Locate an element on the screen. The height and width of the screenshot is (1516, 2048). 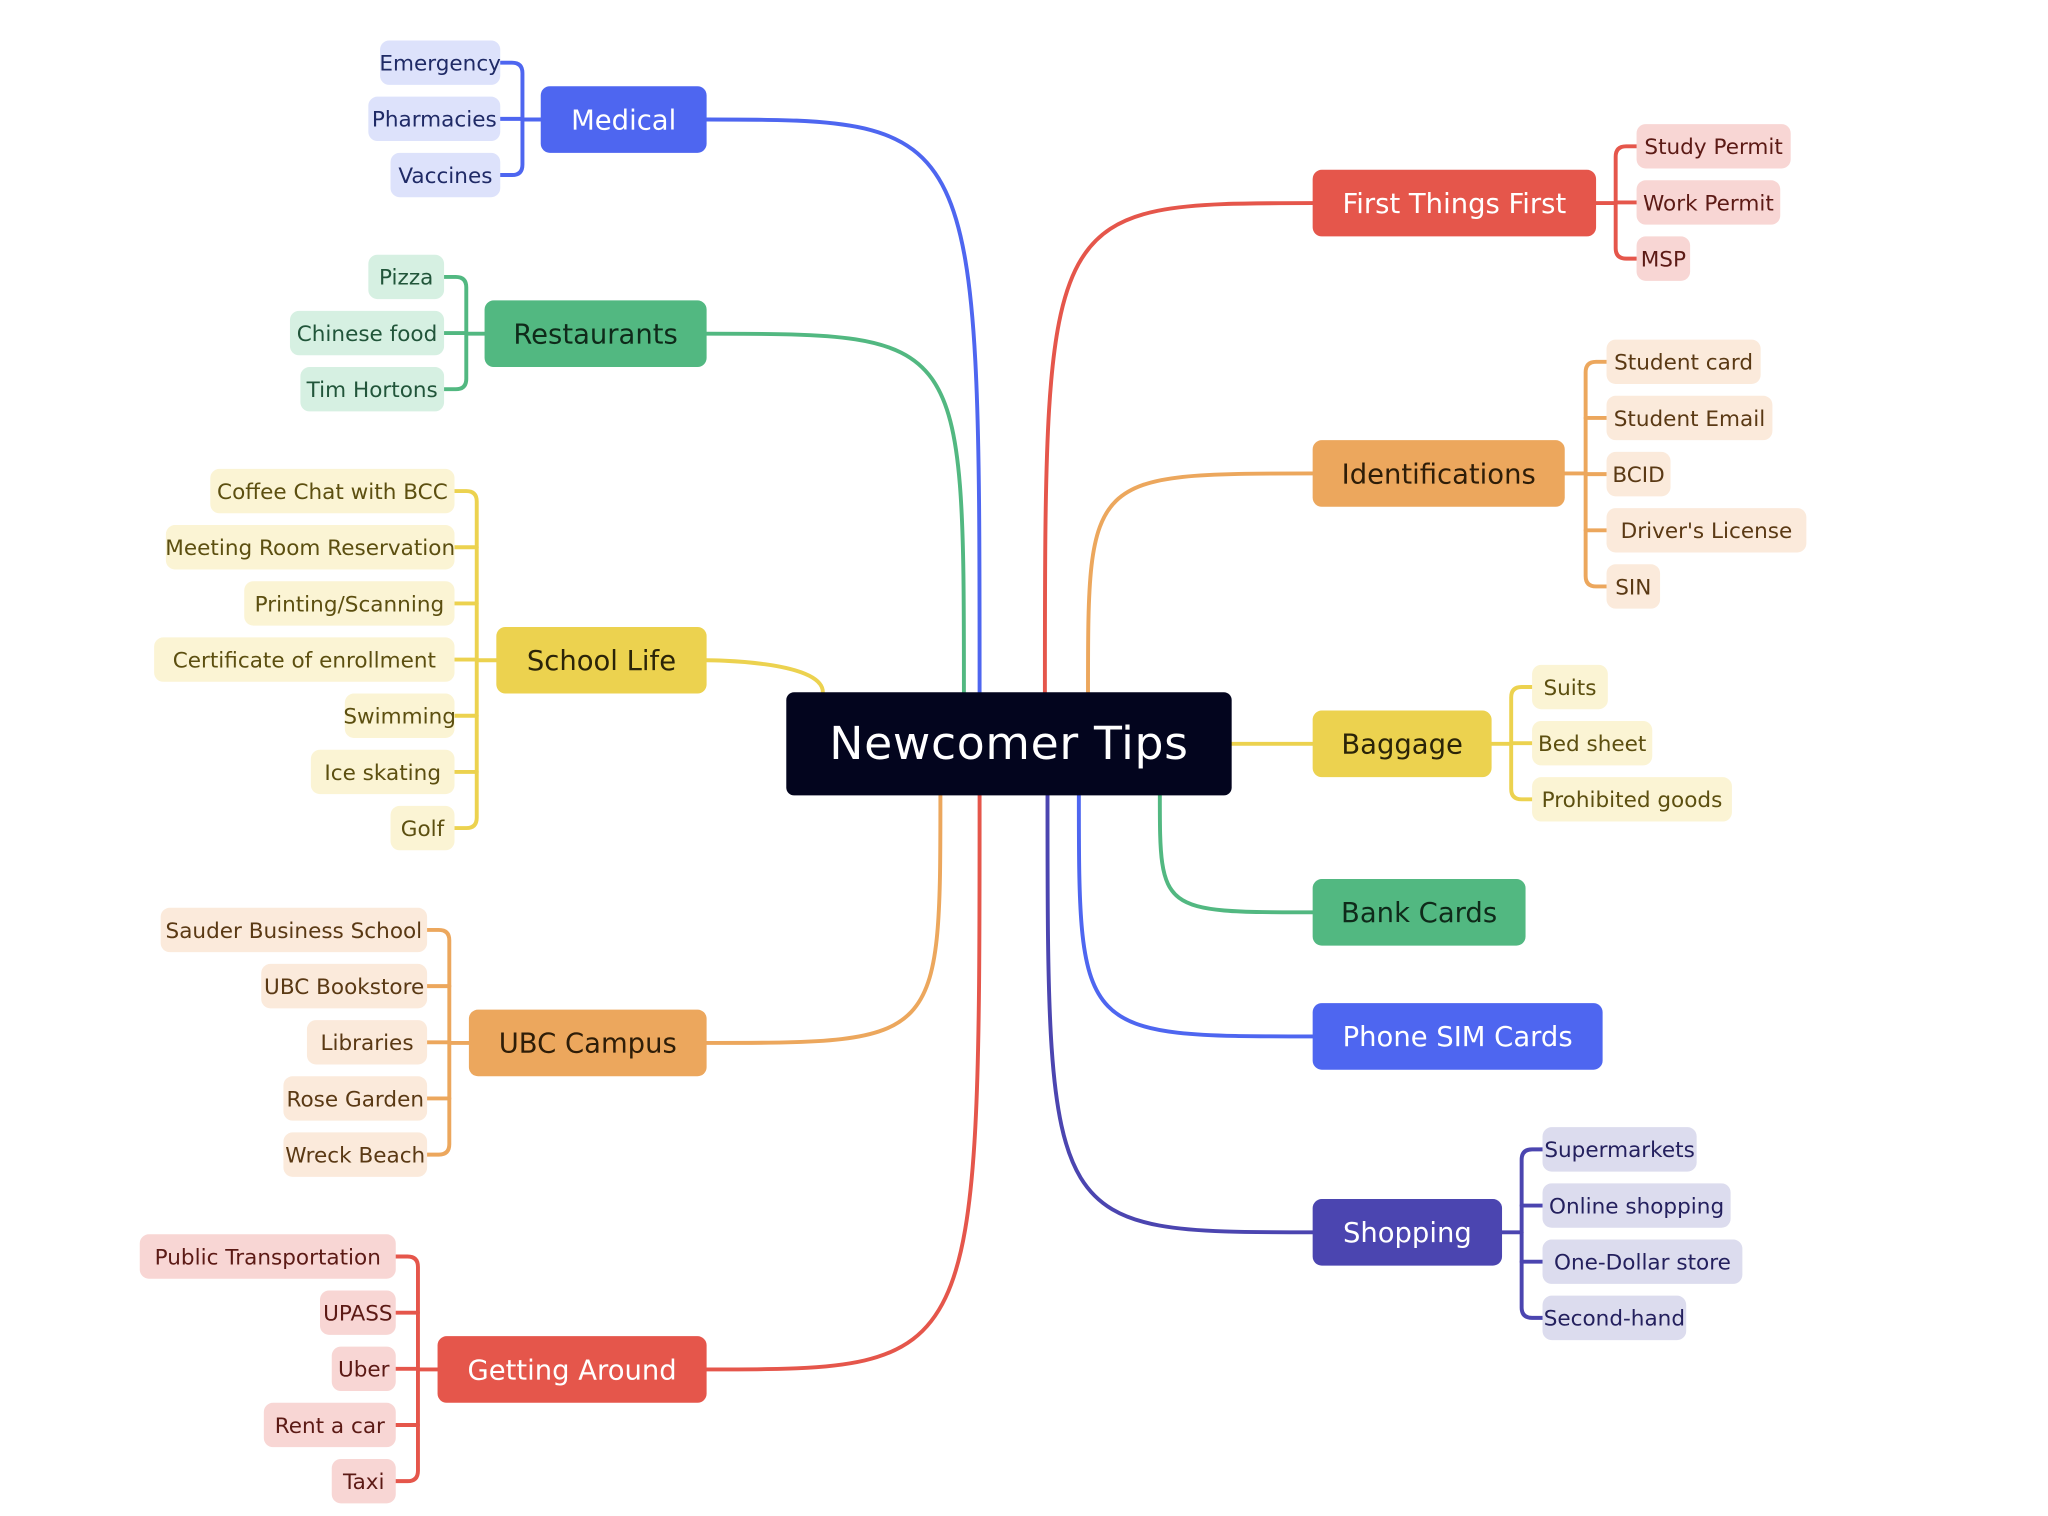
leaf-identifications-1: Student Email is located at coordinates (1689, 418).